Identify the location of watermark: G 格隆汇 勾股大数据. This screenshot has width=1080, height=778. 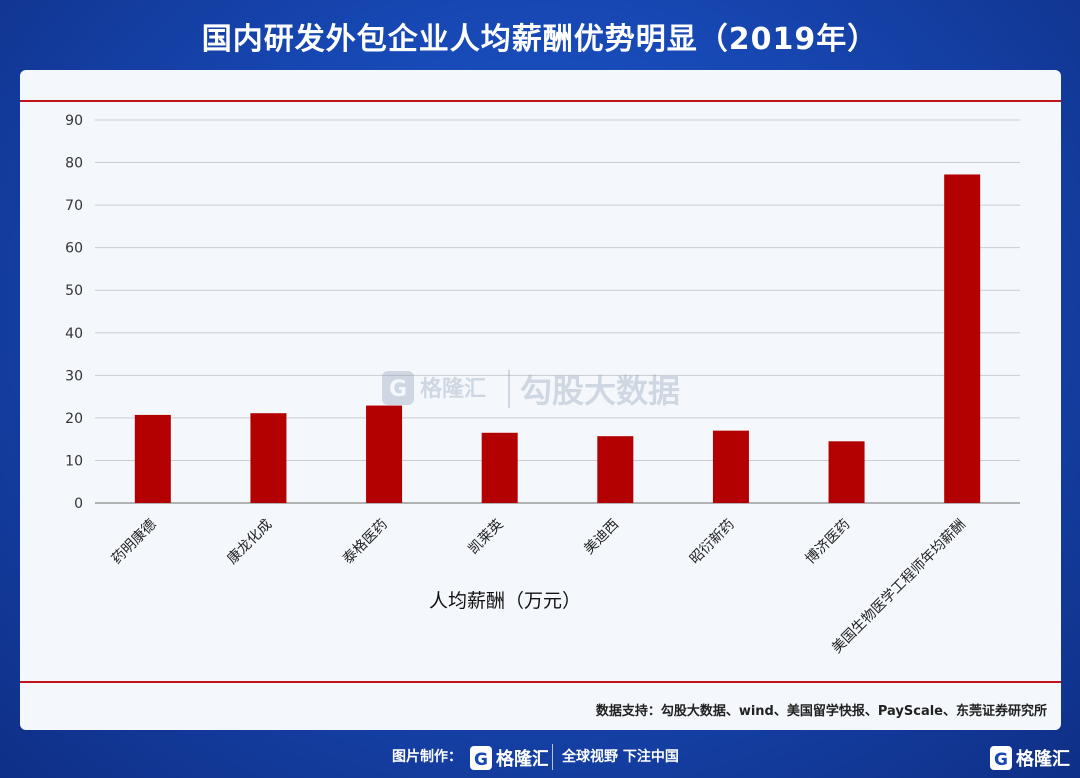
(531, 390).